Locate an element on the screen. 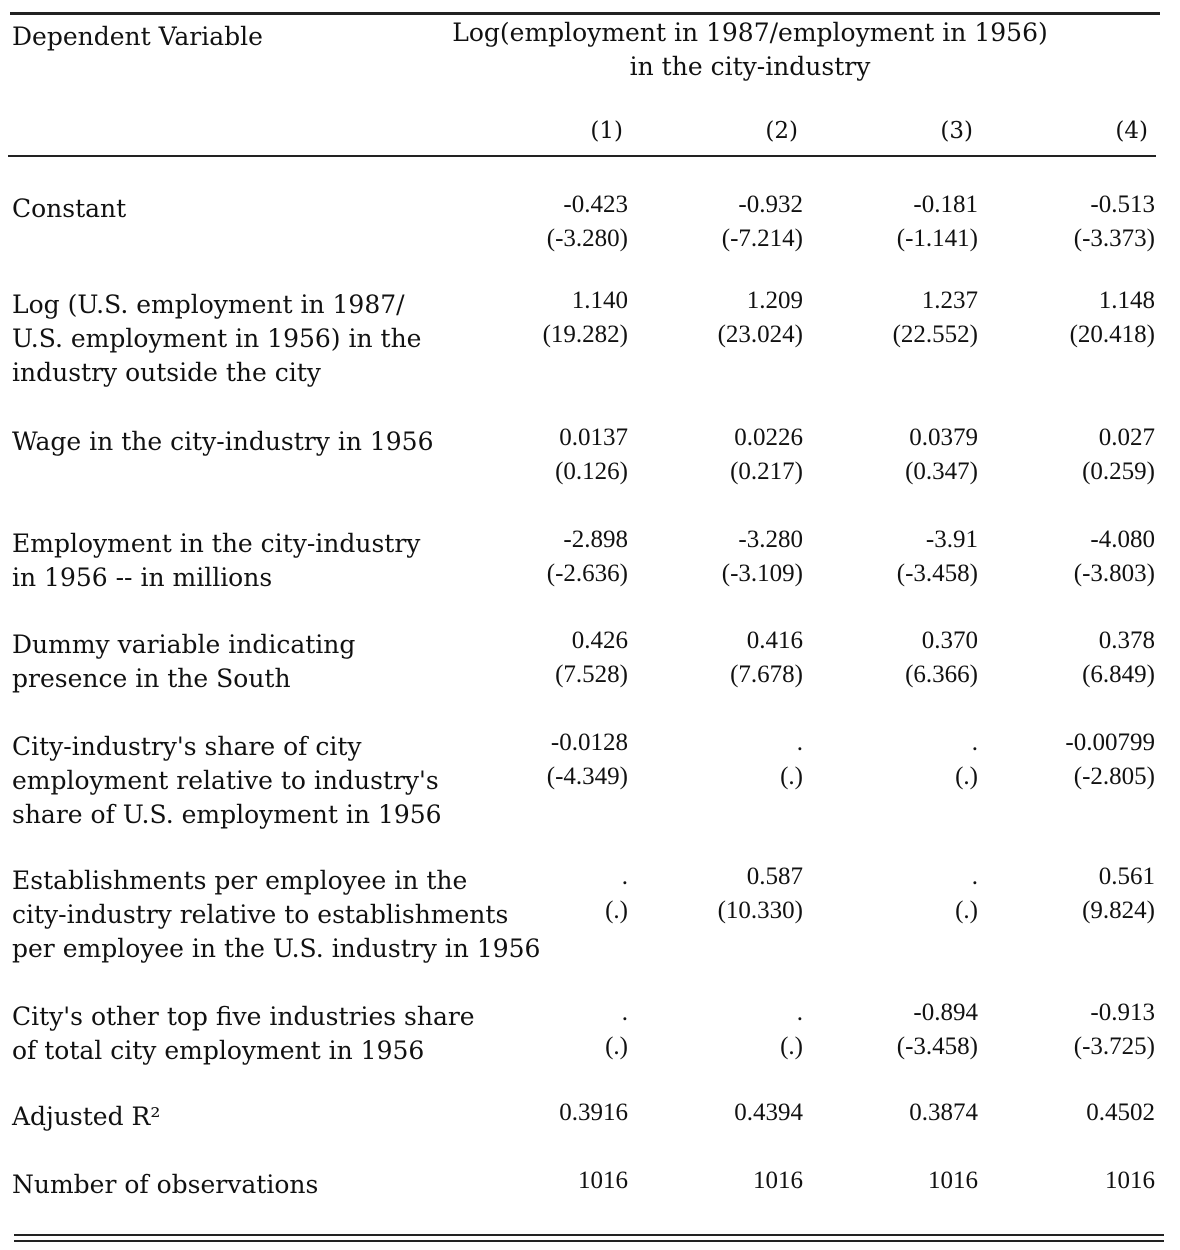 This screenshot has width=1180, height=1250. row-label-line: in 1956 -- in millions is located at coordinates (142, 577).